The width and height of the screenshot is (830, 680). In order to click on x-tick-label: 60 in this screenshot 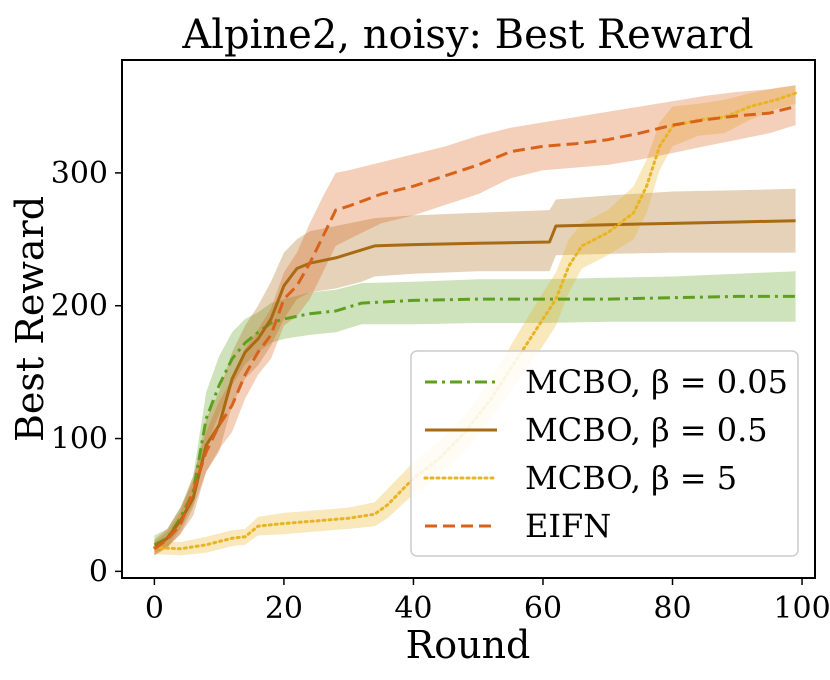, I will do `click(543, 608)`.